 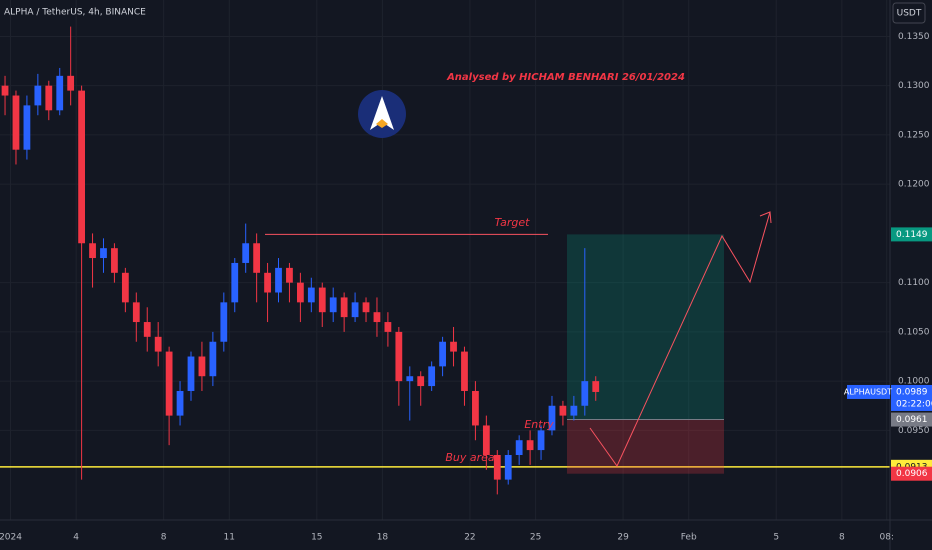 What do you see at coordinates (914, 86) in the screenshot?
I see `y-tick-label: 0.1300` at bounding box center [914, 86].